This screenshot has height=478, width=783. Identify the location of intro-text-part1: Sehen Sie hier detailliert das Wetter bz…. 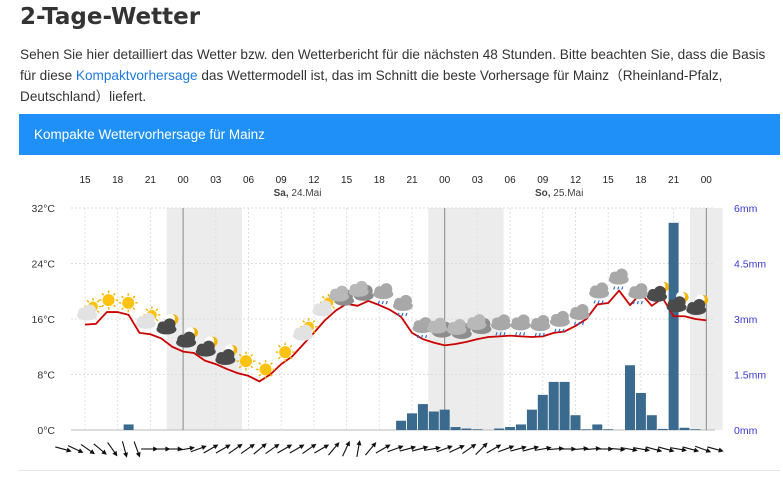
(393, 65).